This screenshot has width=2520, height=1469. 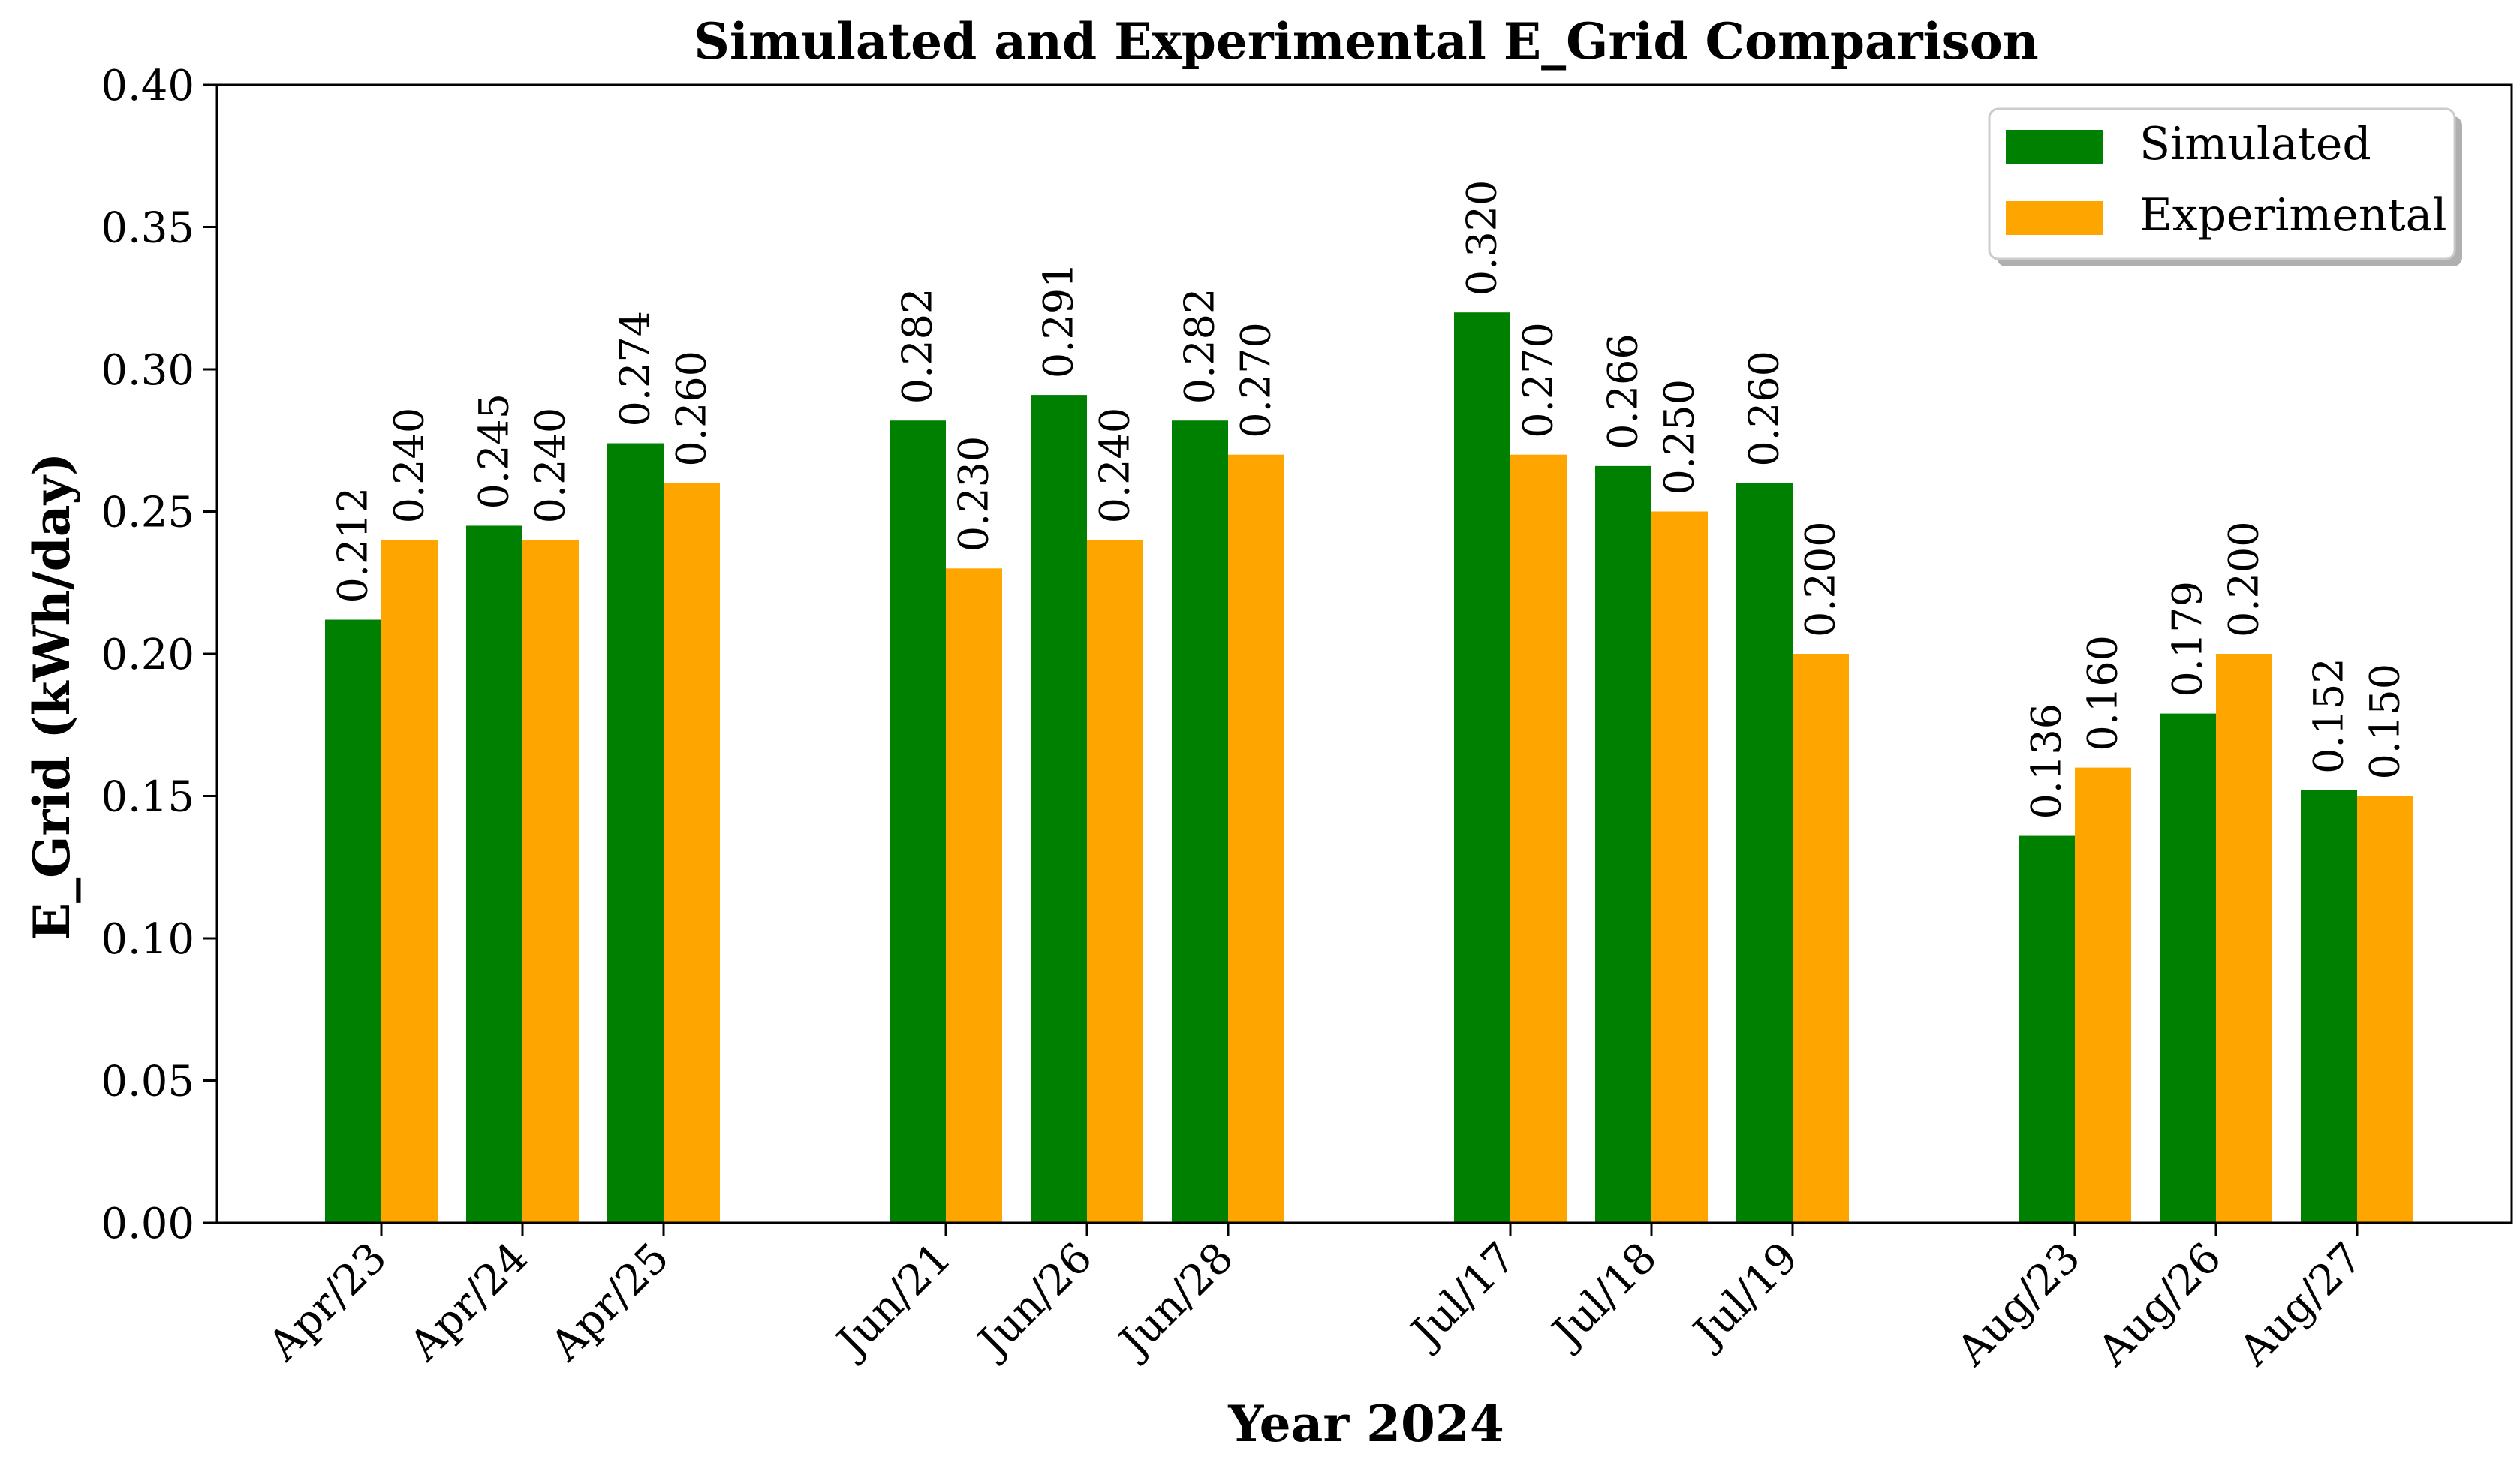 I want to click on value-label-simulated: 0.320, so click(x=1482, y=238).